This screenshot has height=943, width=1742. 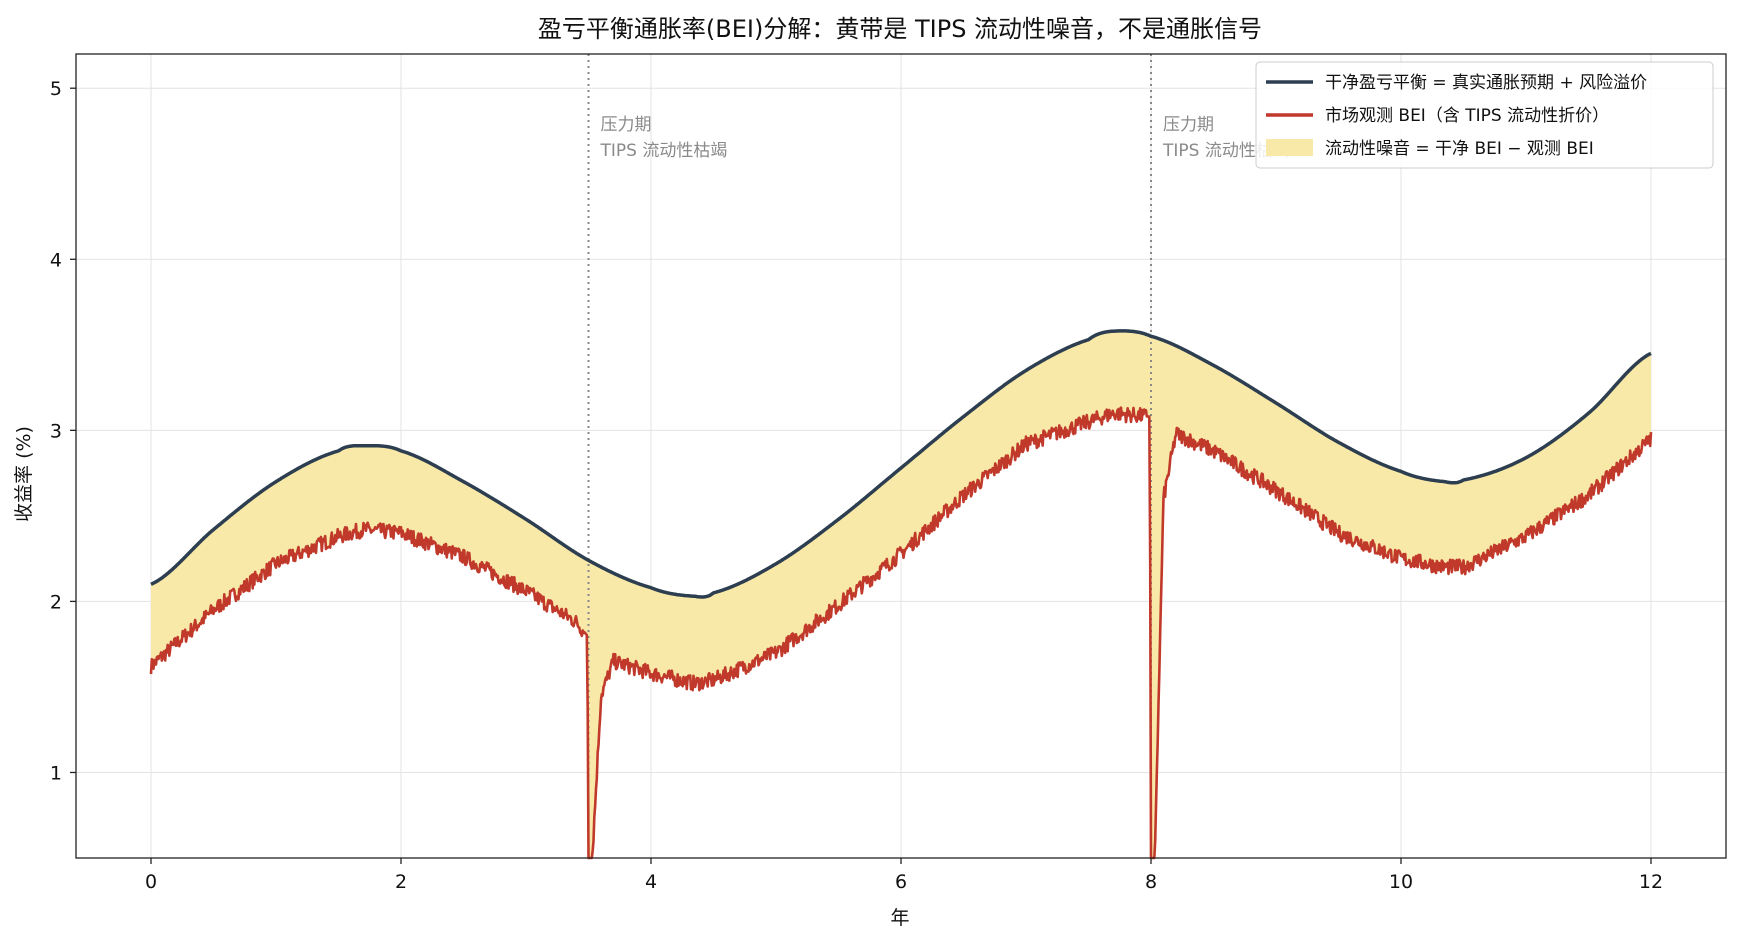 What do you see at coordinates (1289, 147) in the screenshot?
I see `legend-swatch-band` at bounding box center [1289, 147].